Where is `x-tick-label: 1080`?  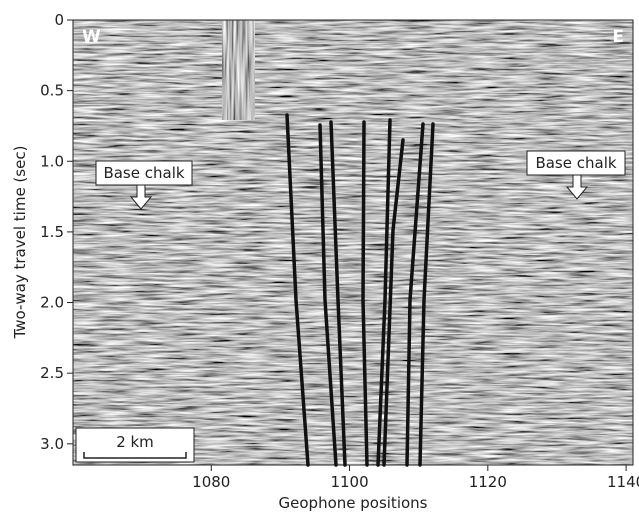 x-tick-label: 1080 is located at coordinates (211, 482).